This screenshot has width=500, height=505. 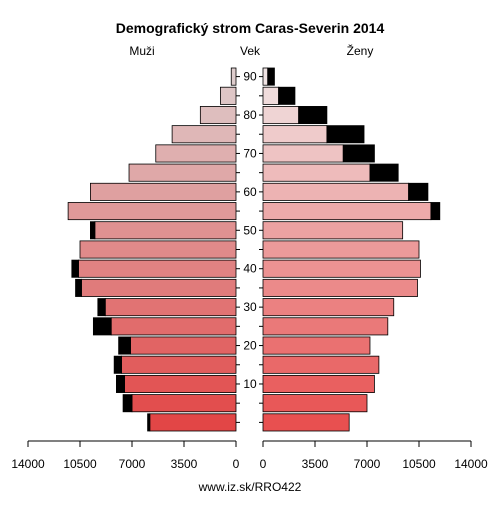 What do you see at coordinates (233, 76) in the screenshot?
I see `male-bar-90+` at bounding box center [233, 76].